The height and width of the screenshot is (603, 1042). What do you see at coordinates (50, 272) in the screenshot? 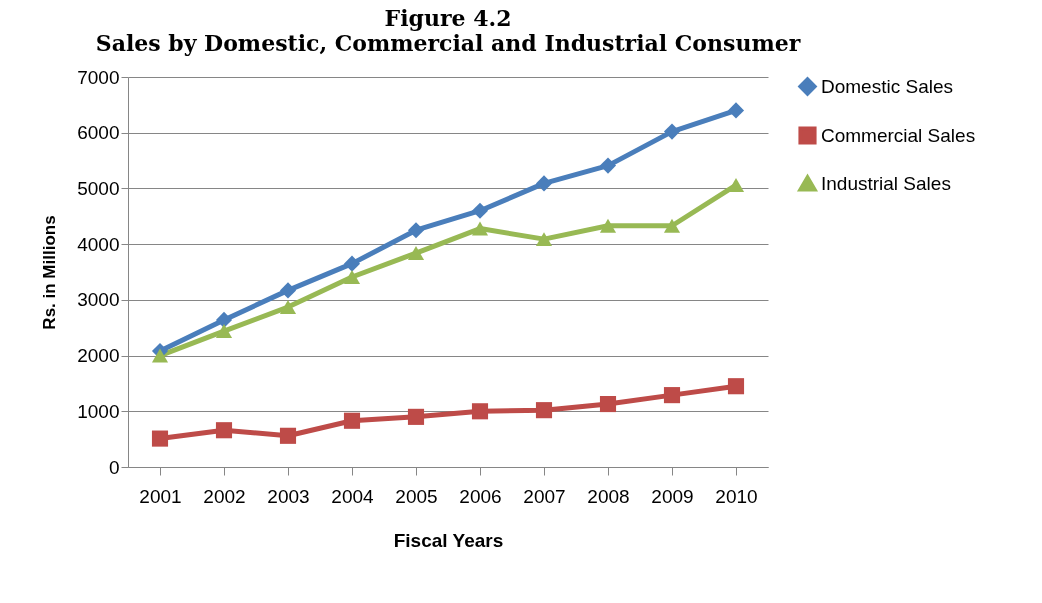
I see `y-axis-title: Rs. in Millions` at bounding box center [50, 272].